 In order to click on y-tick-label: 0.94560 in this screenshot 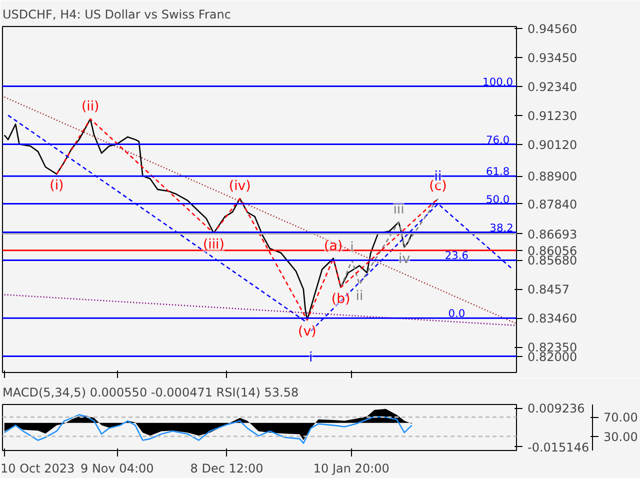, I will do `click(553, 29)`.